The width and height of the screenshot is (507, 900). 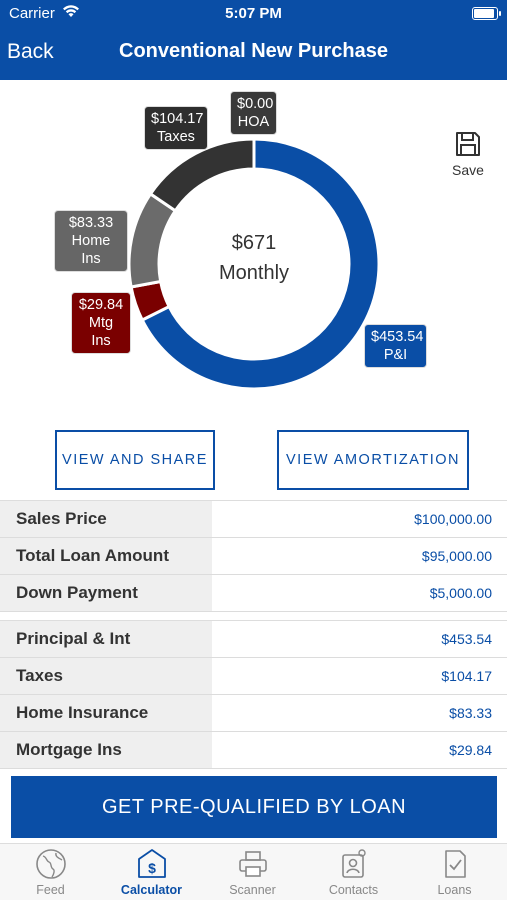 I want to click on row-value: $453.54, so click(x=466, y=639).